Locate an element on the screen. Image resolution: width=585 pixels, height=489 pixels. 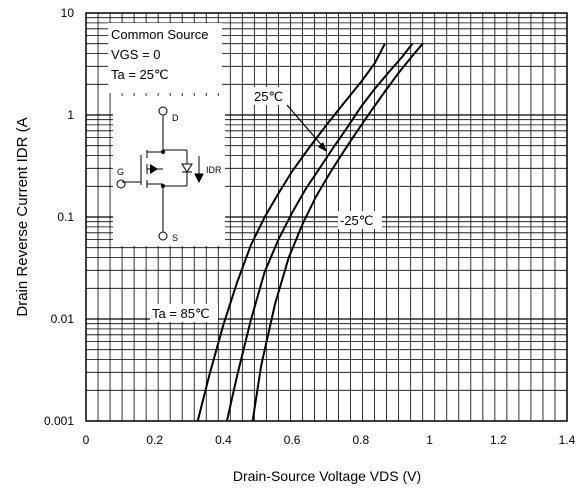
y-axis-label: Drain Reverse Current IDR (A is located at coordinates (22, 216).